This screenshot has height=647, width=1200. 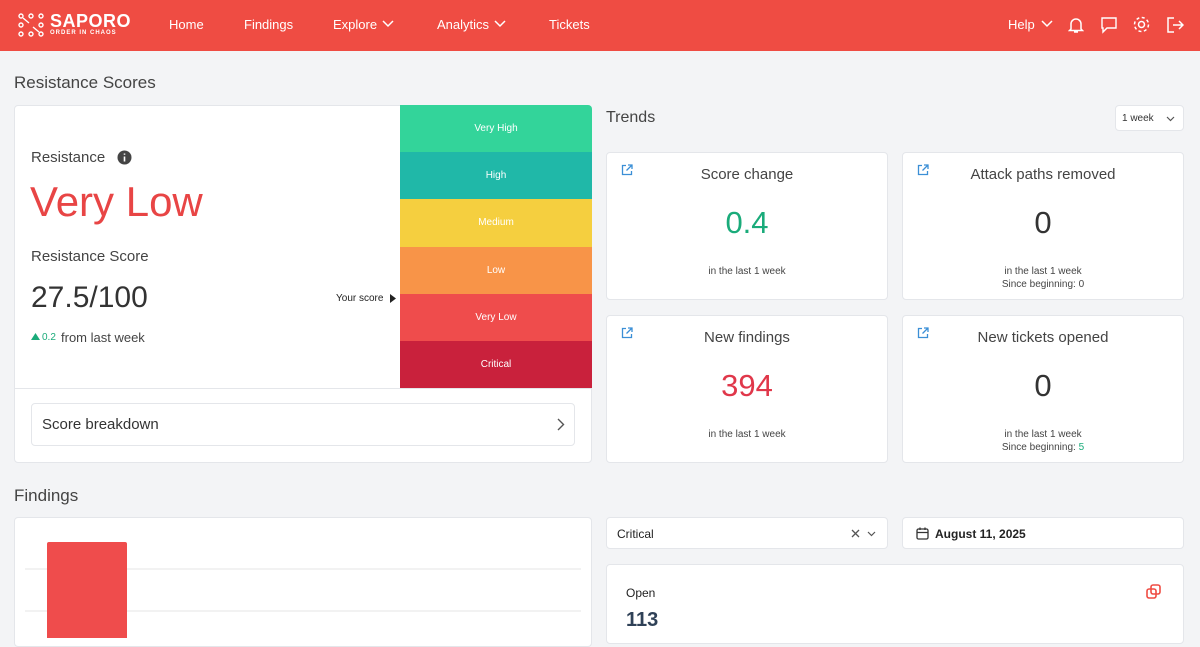 What do you see at coordinates (35, 336) in the screenshot?
I see `up-arrow` at bounding box center [35, 336].